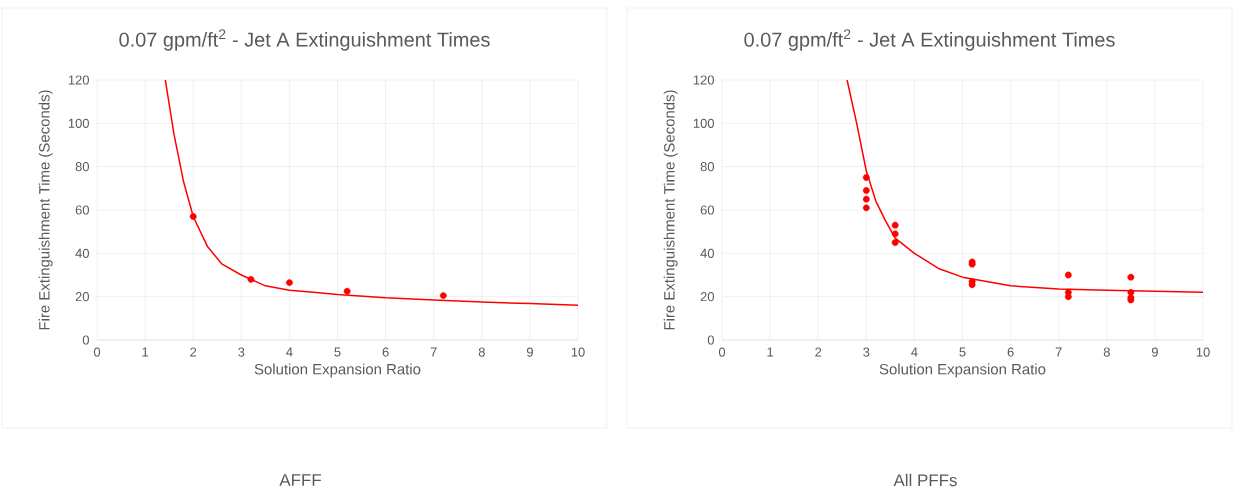 The height and width of the screenshot is (493, 1233). I want to click on text: All PFFs, so click(925, 480).